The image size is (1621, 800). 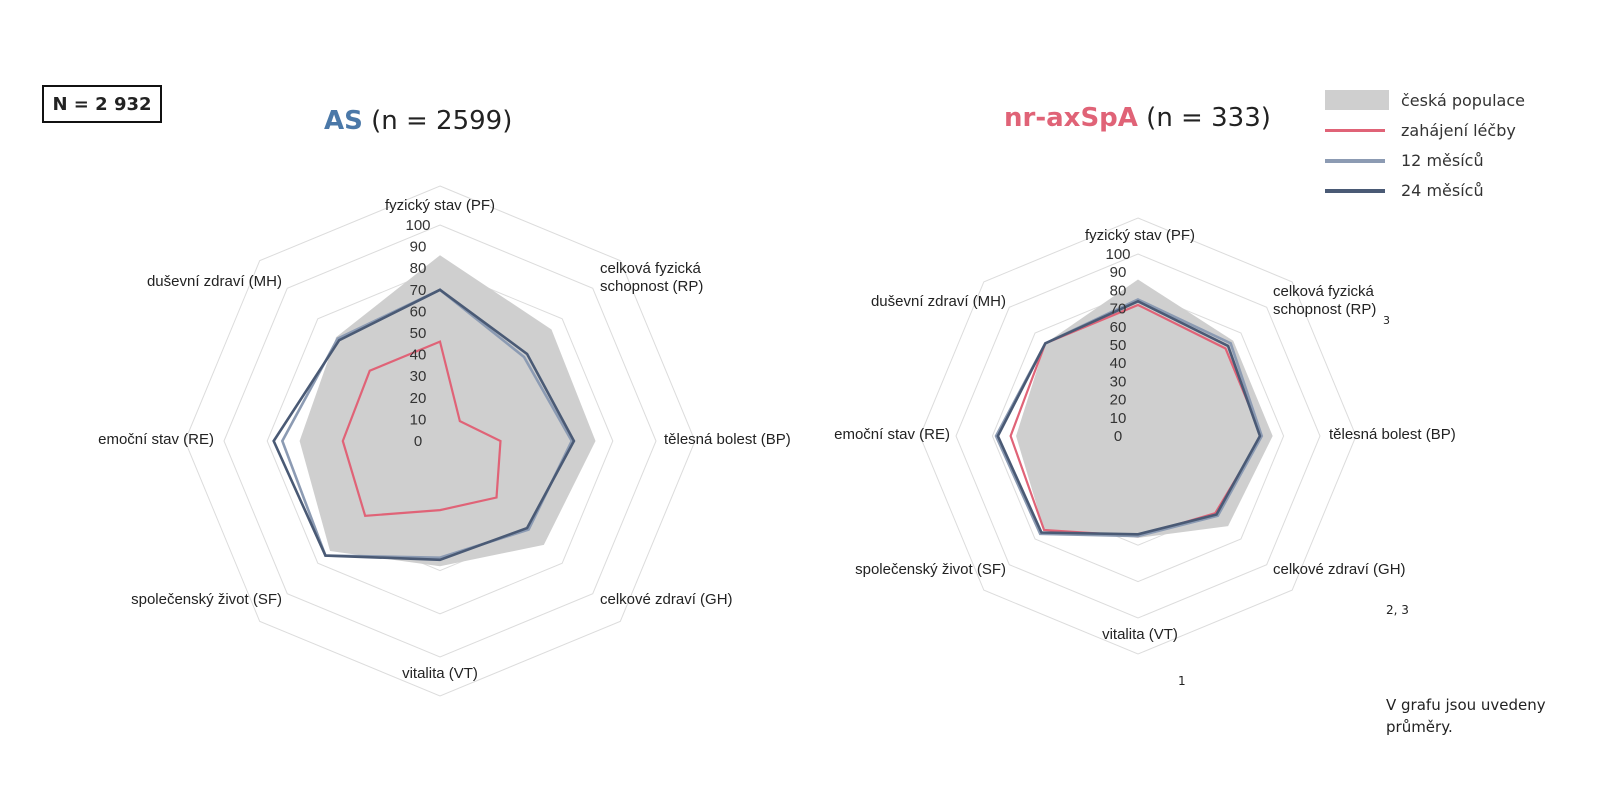 I want to click on legend-item-24m: 24 měsíců, so click(x=1455, y=192).